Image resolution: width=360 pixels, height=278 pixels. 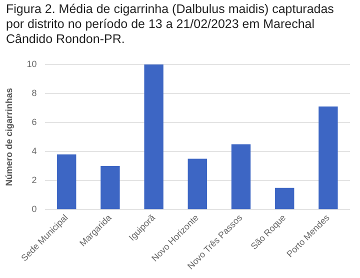 I want to click on y-axis-title: Número de cigarrinhas, so click(x=9, y=137).